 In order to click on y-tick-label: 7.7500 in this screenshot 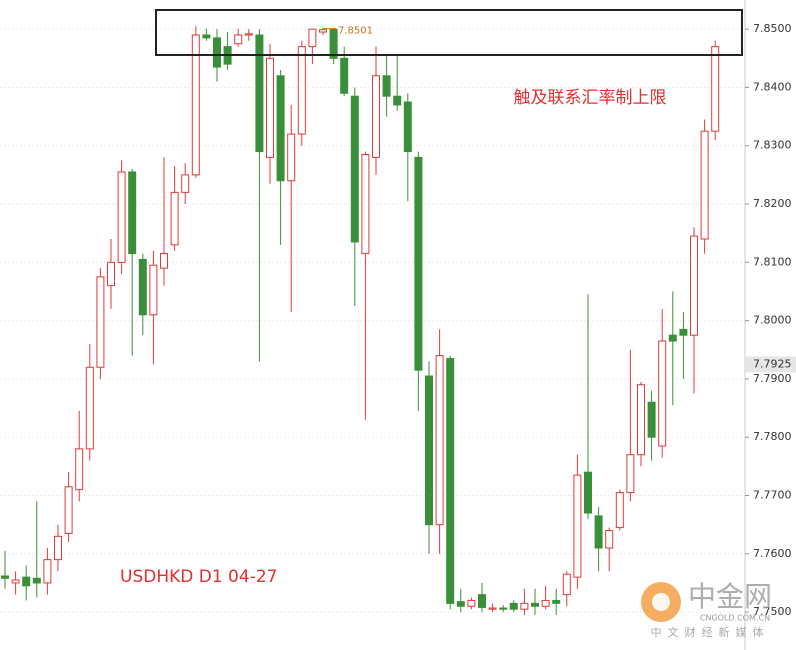, I will do `click(772, 611)`.